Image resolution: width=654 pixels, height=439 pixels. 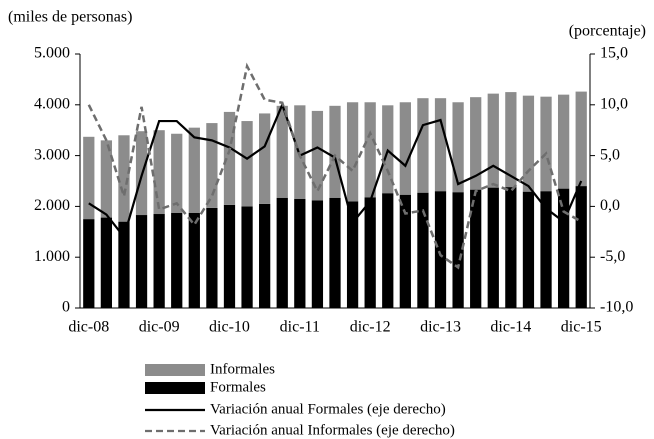 I want to click on y2-tick-label: 0,0, so click(x=610, y=205).